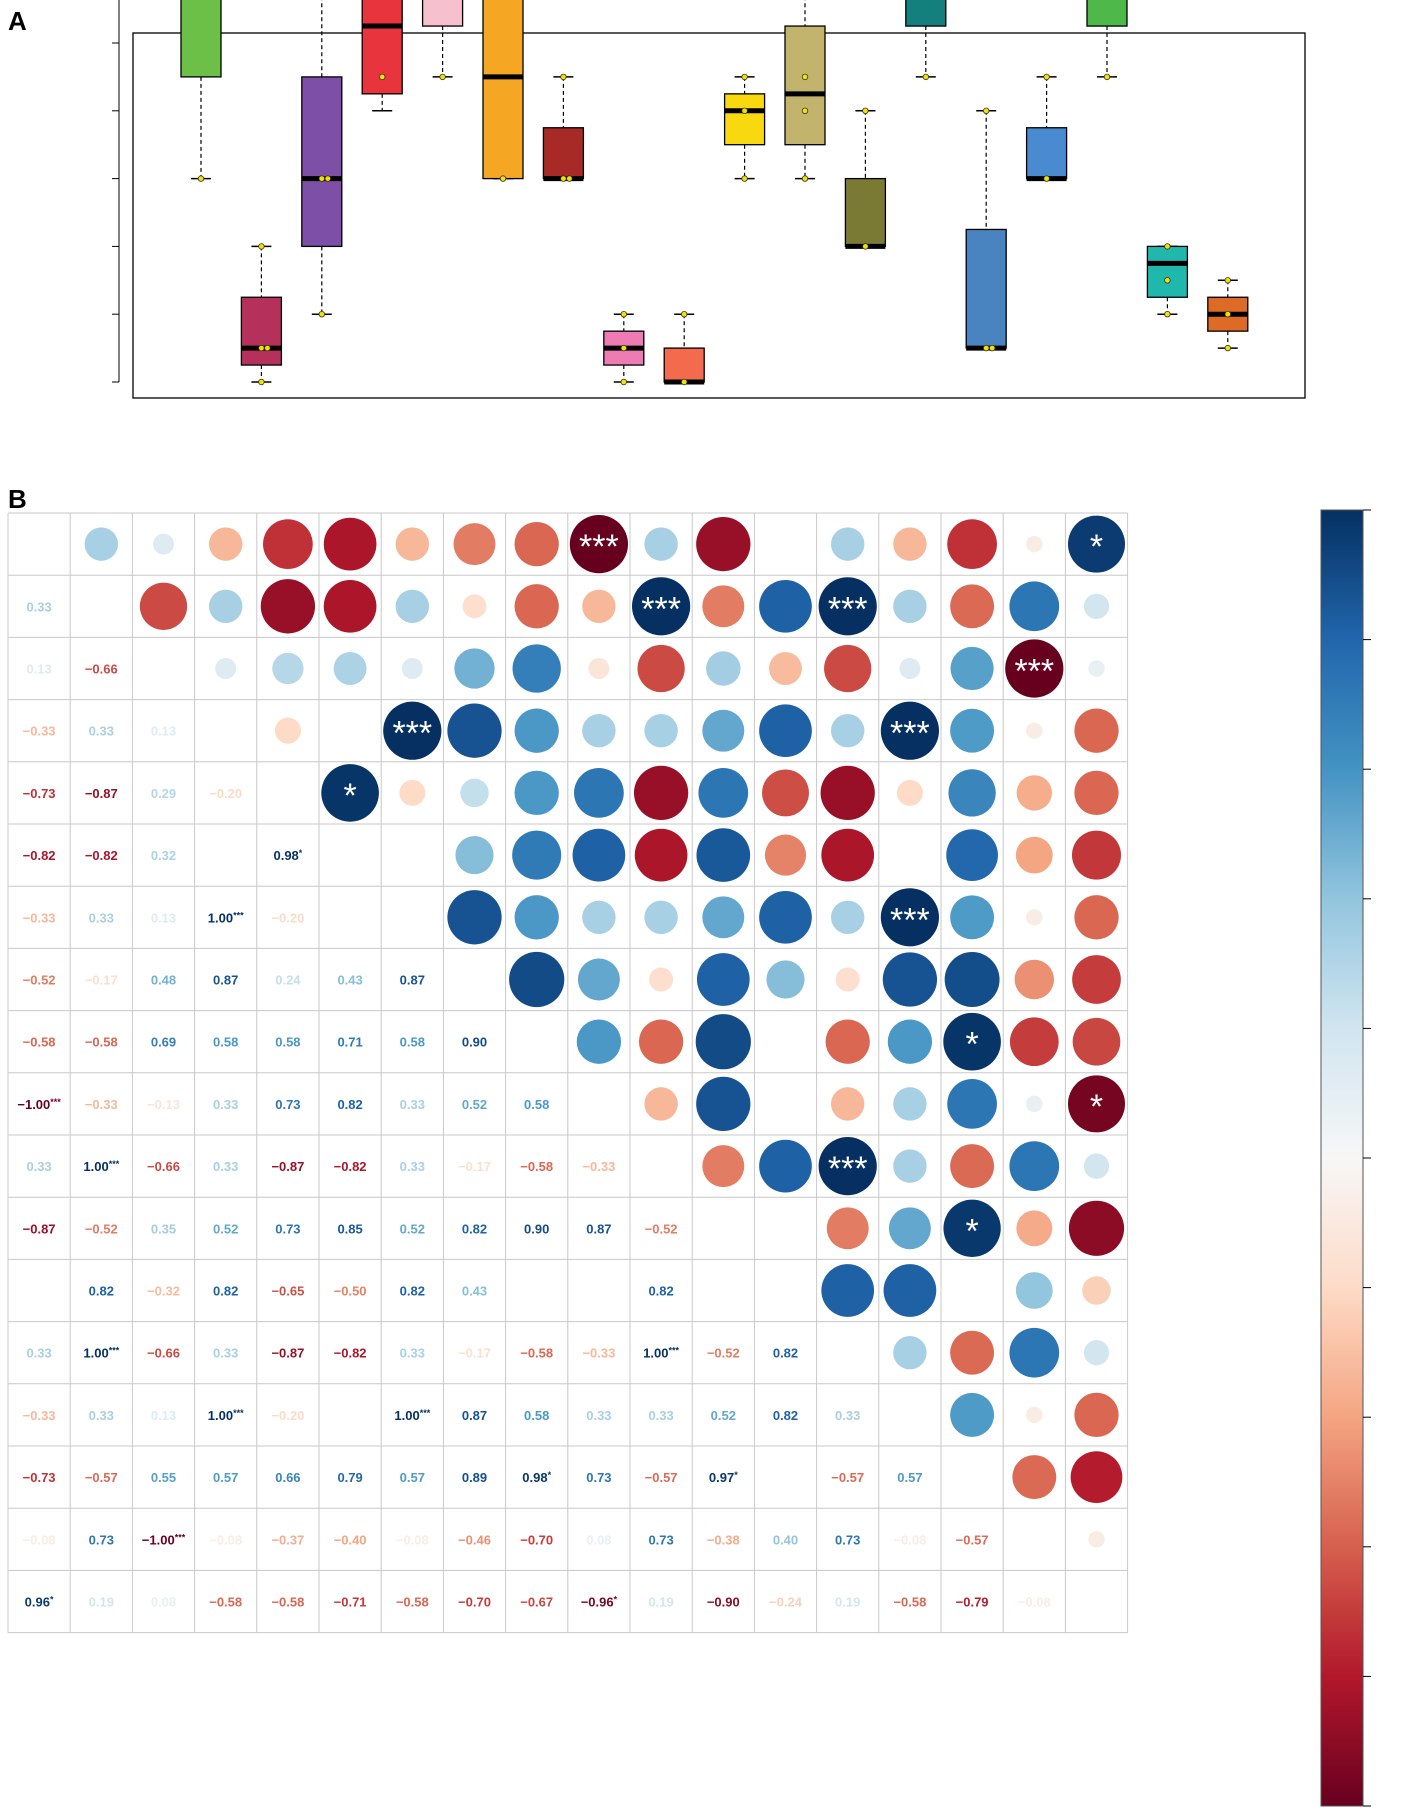 This screenshot has width=1417, height=1811. I want to click on correlation-value: 0.97*, so click(723, 1477).